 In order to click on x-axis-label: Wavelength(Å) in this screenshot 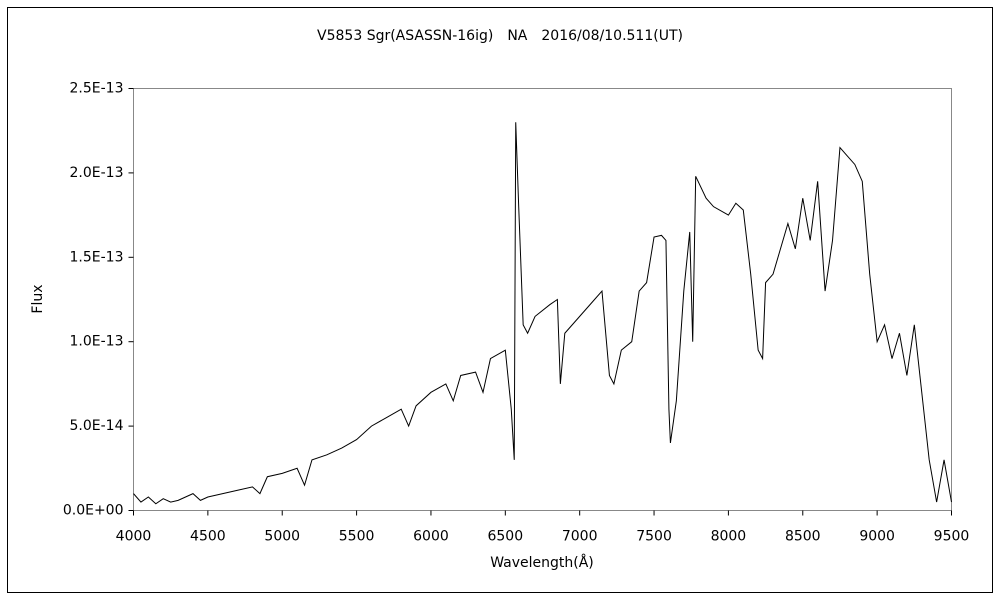, I will do `click(542, 562)`.